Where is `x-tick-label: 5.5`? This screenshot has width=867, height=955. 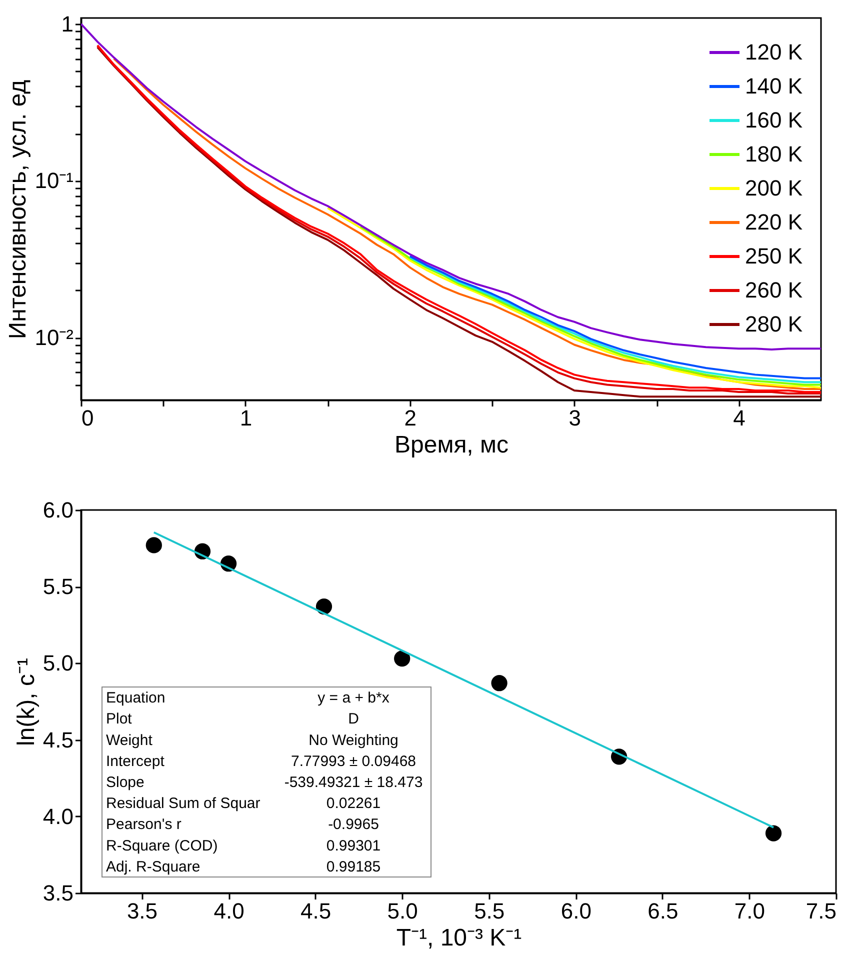
x-tick-label: 5.5 is located at coordinates (489, 911).